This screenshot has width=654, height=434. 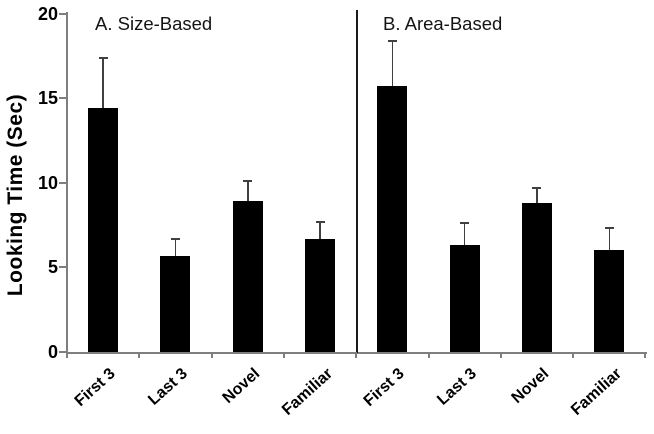 I want to click on panel-a-title: A. Size-Based, so click(x=154, y=23).